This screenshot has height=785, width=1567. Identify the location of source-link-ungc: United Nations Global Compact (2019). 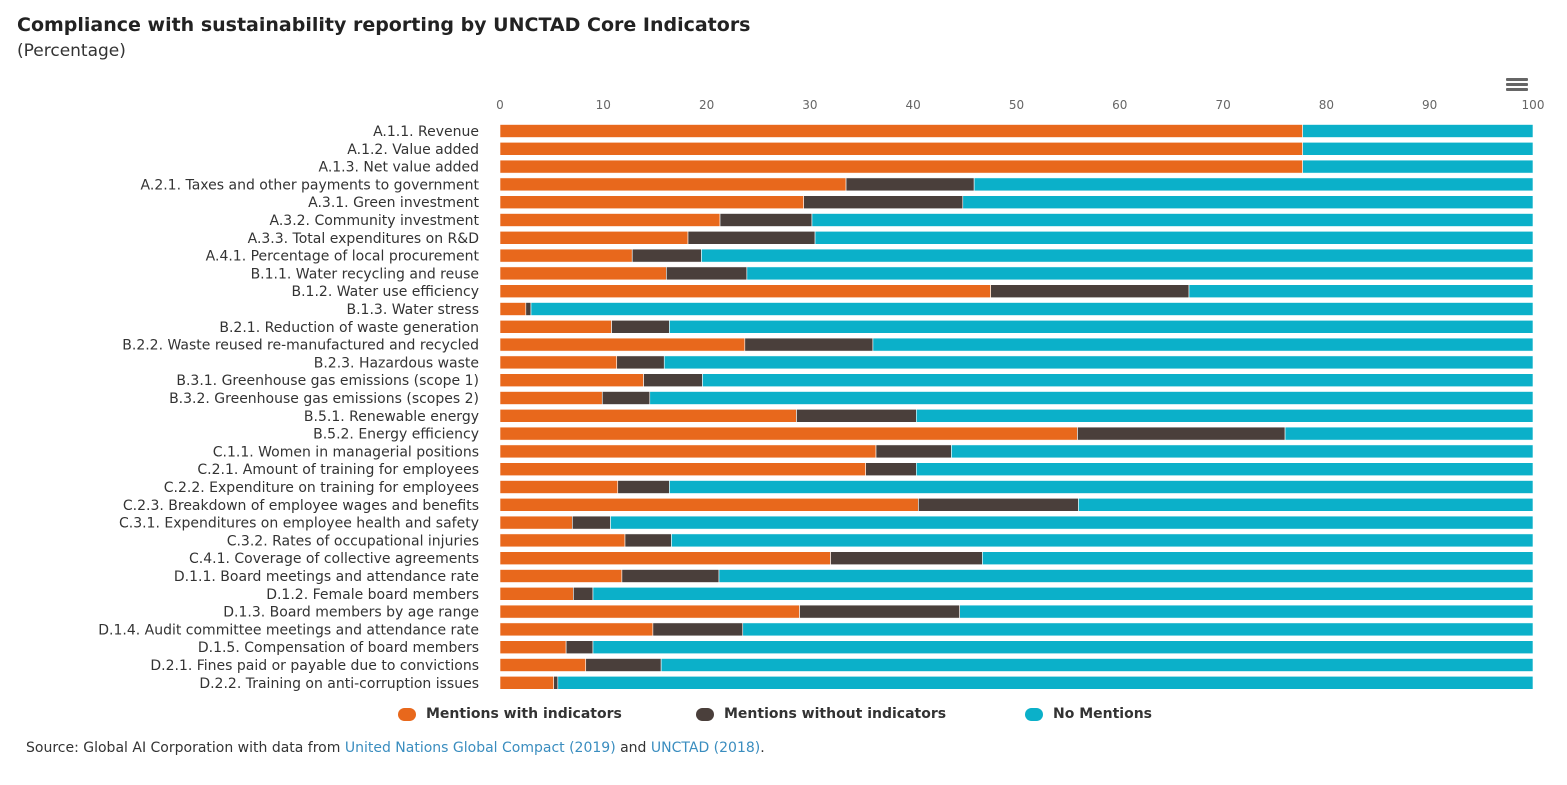
(480, 748).